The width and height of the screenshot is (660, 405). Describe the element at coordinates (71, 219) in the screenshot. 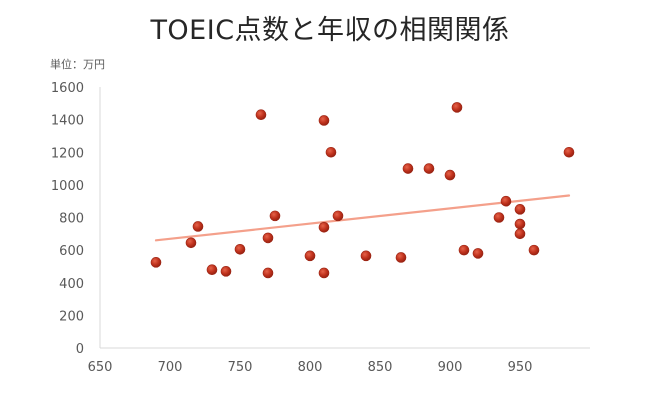

I see `y-tick-label: 800` at that location.